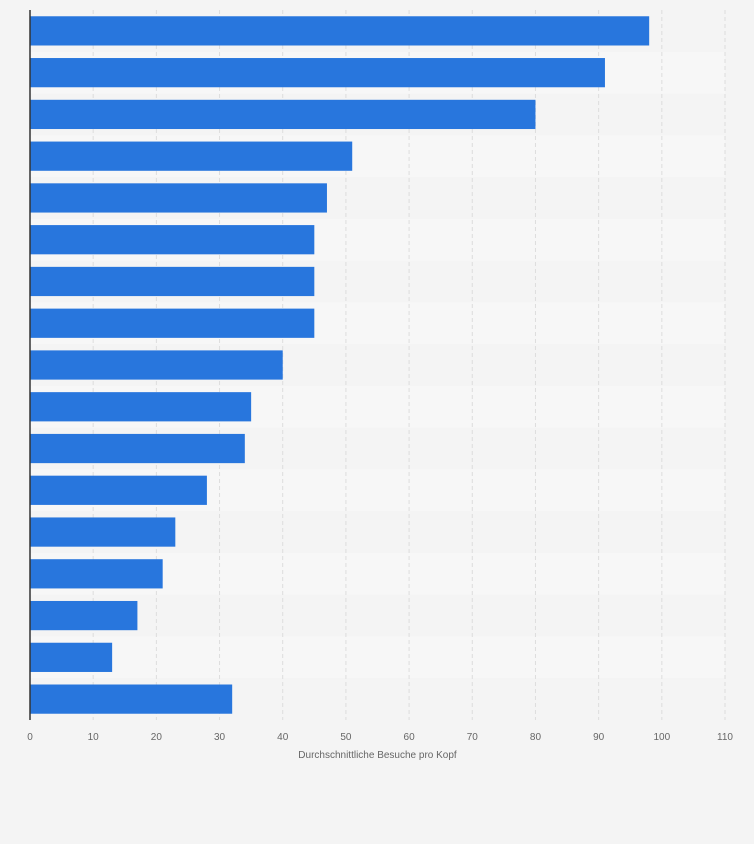  What do you see at coordinates (346, 737) in the screenshot?
I see `x-tick-label: 50` at bounding box center [346, 737].